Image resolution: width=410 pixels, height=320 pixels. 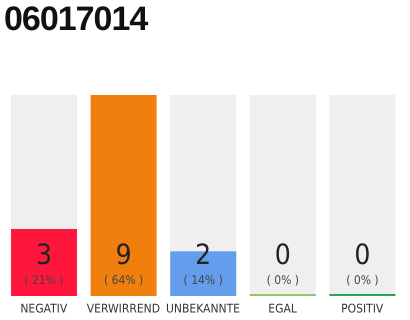 What do you see at coordinates (44, 309) in the screenshot?
I see `x-tick-label: NEGATIV` at bounding box center [44, 309].